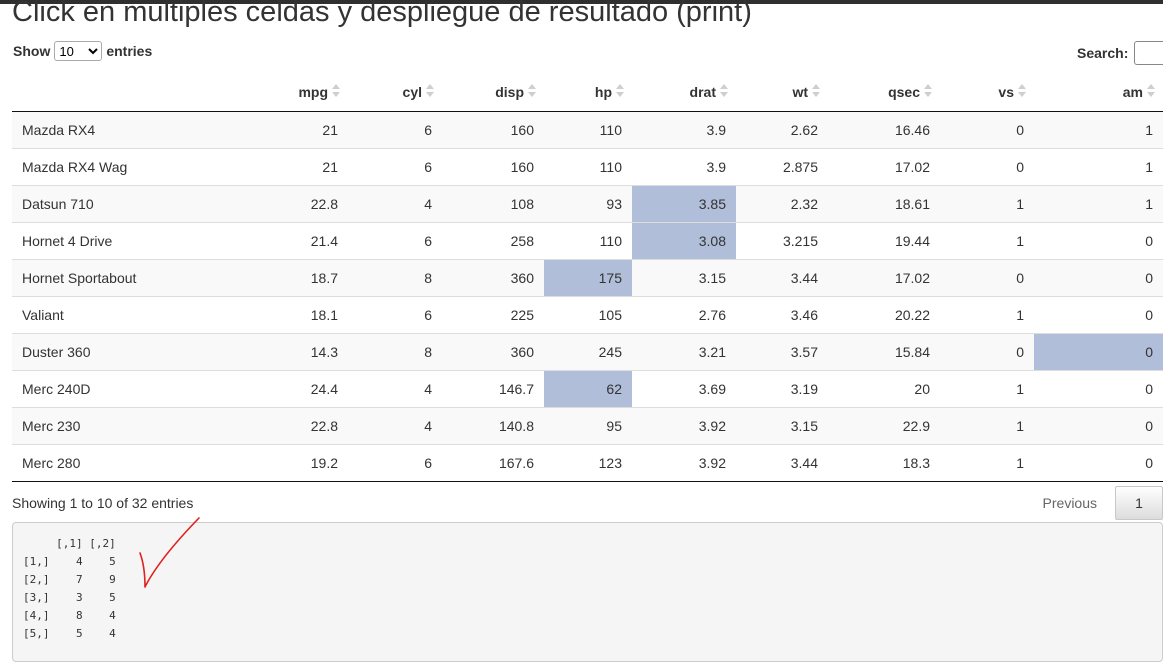 Image resolution: width=1163 pixels, height=662 pixels. I want to click on row-name-cell: Datsun 710, so click(122, 203).